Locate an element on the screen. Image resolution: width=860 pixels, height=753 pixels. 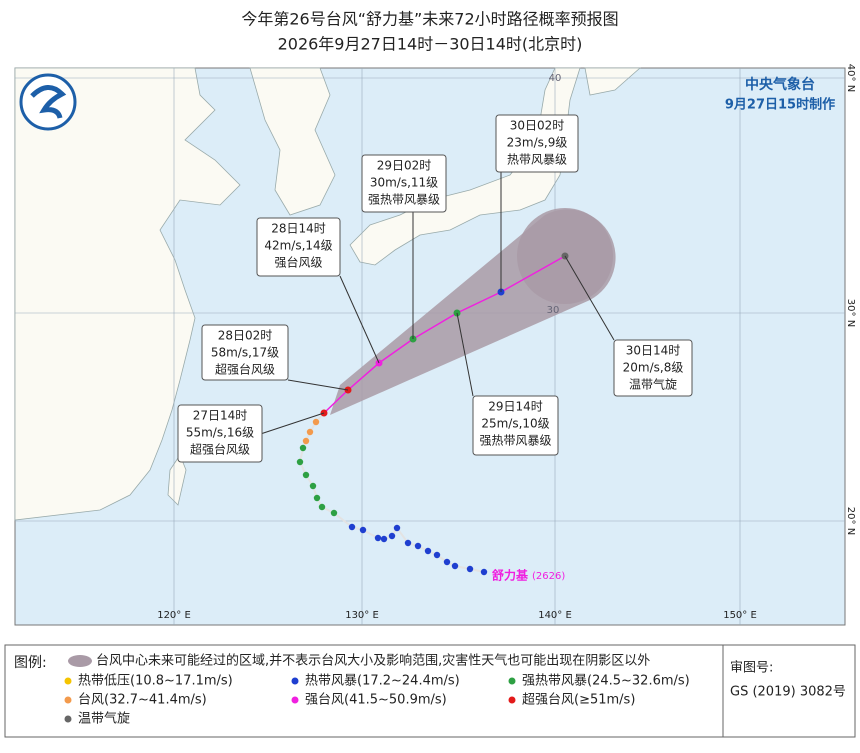
legend-text: 热带风暴(17.2~24.4m/s) is located at coordinates (382, 681).